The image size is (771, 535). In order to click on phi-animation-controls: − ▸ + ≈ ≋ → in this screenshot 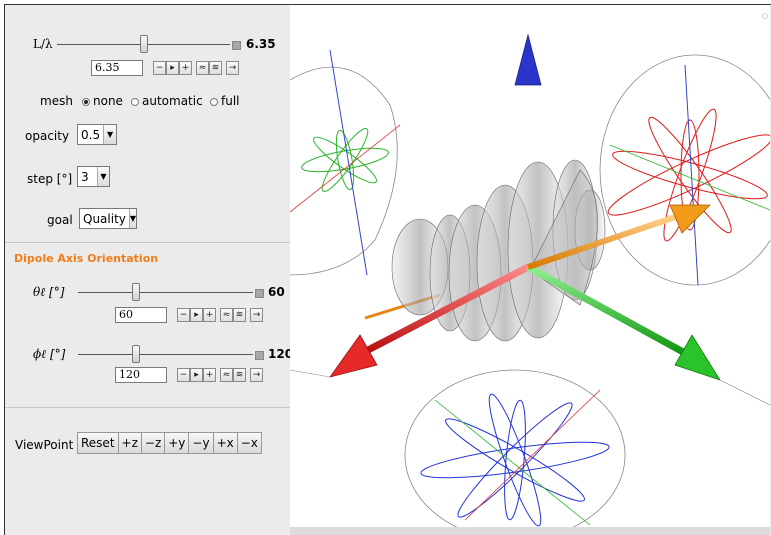, I will do `click(220, 375)`.